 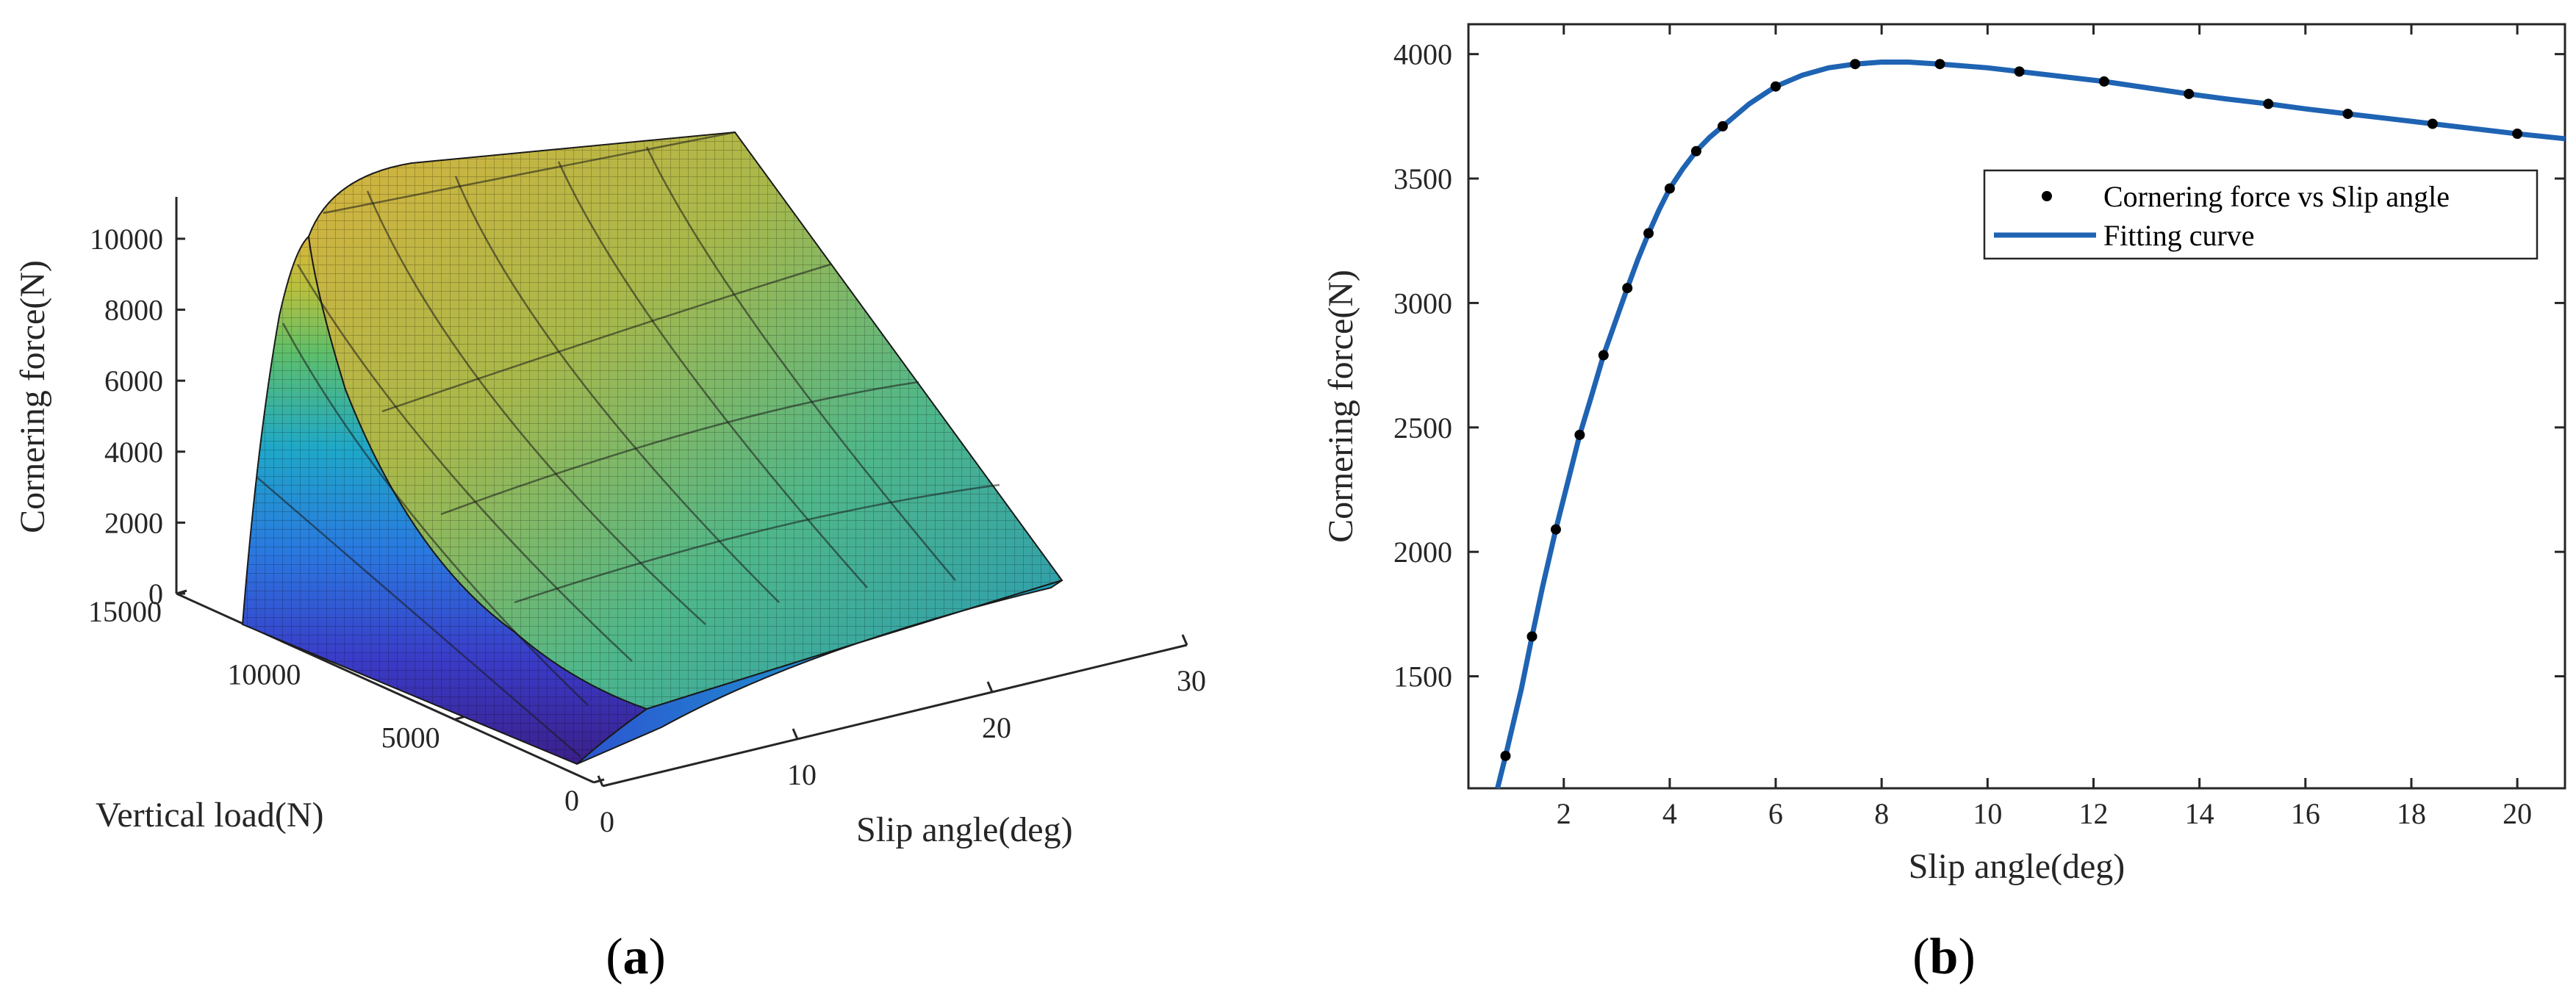 What do you see at coordinates (2276, 197) in the screenshot?
I see `legend-entry-markers: Cornering force vs Slip angle` at bounding box center [2276, 197].